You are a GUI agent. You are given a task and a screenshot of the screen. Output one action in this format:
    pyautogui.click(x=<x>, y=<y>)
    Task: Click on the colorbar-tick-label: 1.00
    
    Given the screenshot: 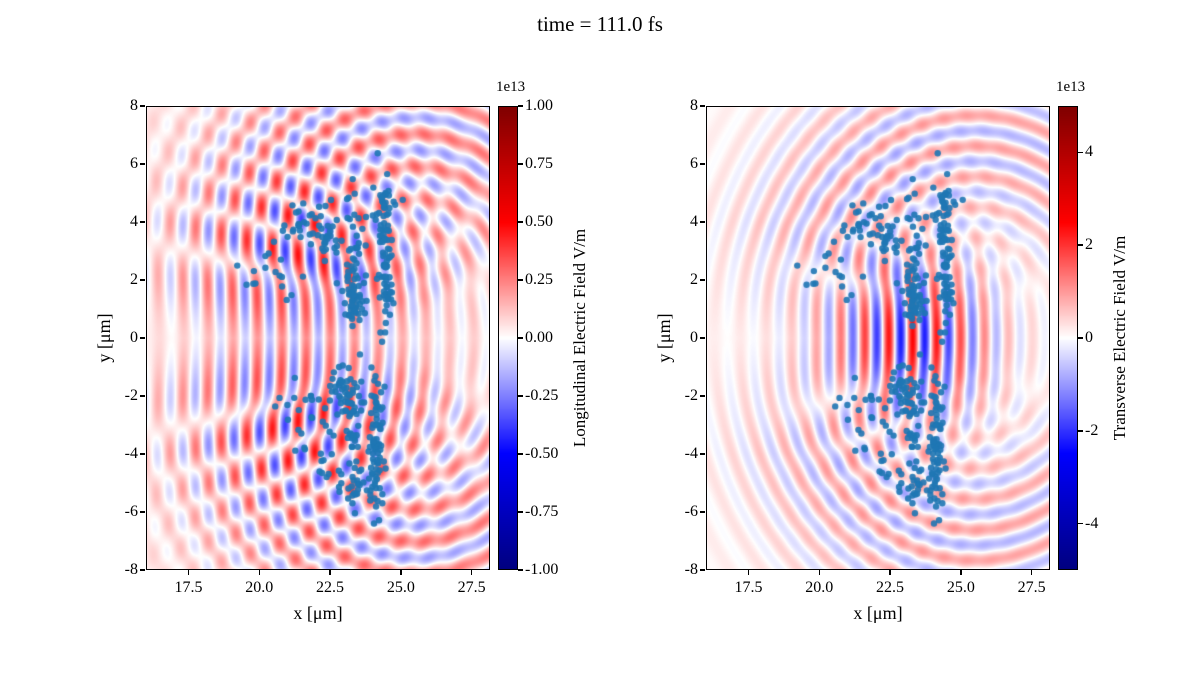 What is the action you would take?
    pyautogui.click(x=539, y=105)
    